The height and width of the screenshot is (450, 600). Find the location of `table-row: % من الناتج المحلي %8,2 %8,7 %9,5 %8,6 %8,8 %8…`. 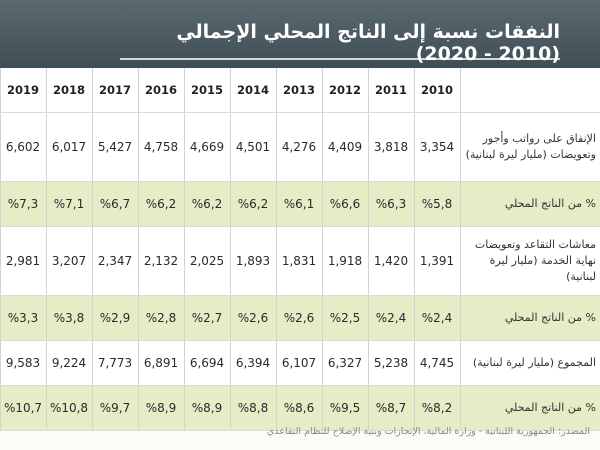

table-row: % من الناتج المحلي %8,2 %8,7 %9,5 %8,6 %8,8 %8… is located at coordinates (300, 408).